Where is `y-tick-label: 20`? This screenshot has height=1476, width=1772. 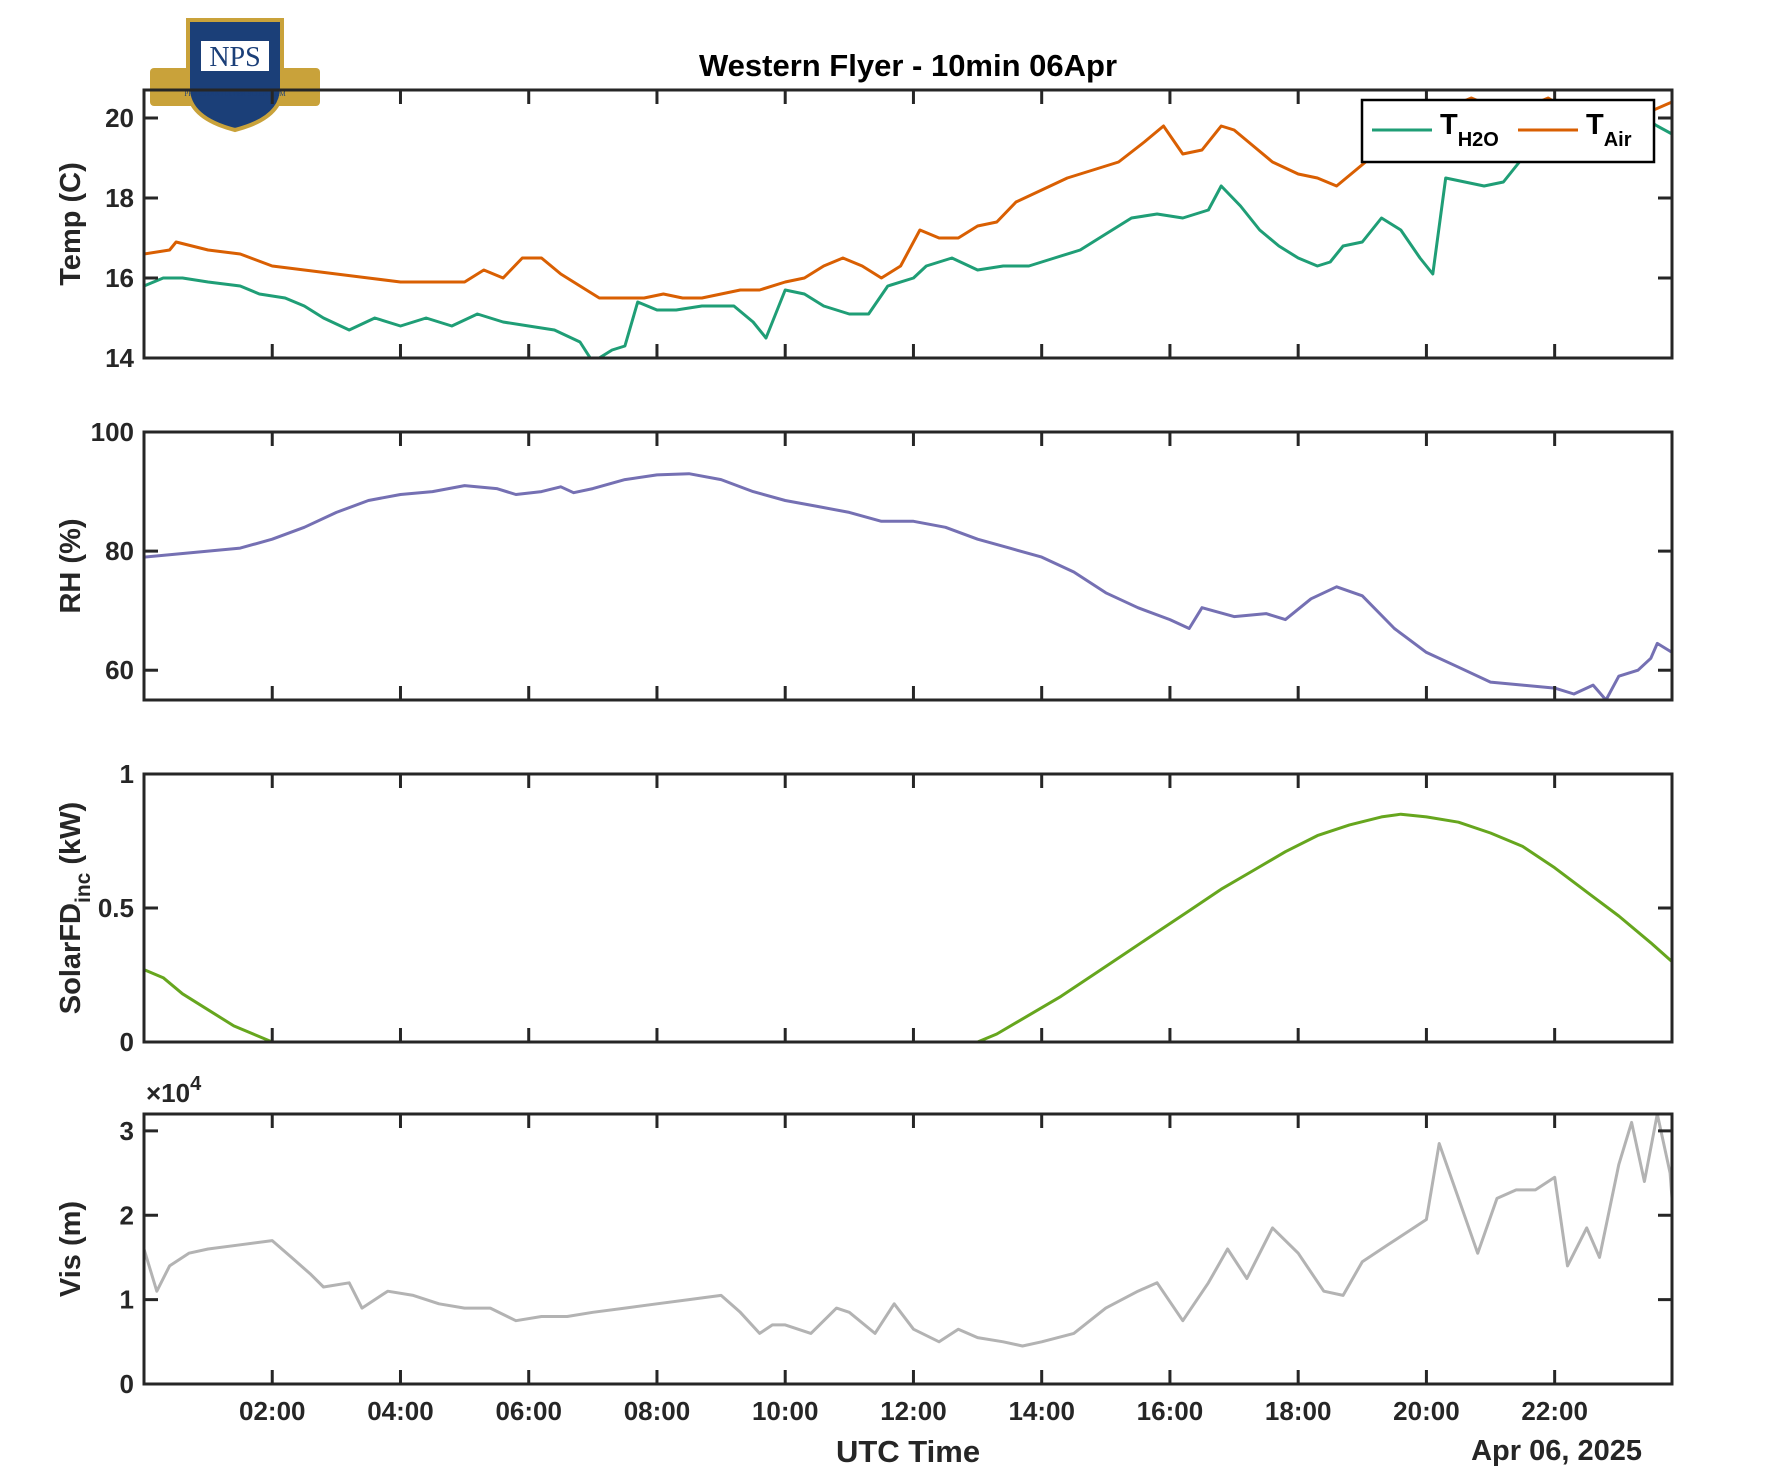 y-tick-label: 20 is located at coordinates (119, 118).